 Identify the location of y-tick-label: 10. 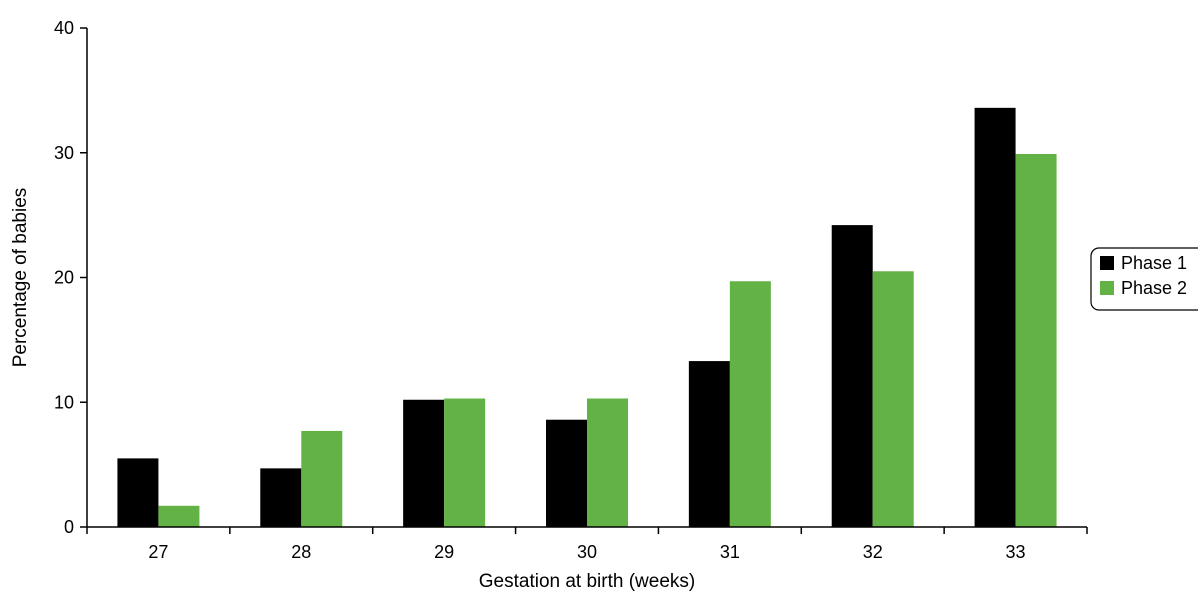
(64, 402).